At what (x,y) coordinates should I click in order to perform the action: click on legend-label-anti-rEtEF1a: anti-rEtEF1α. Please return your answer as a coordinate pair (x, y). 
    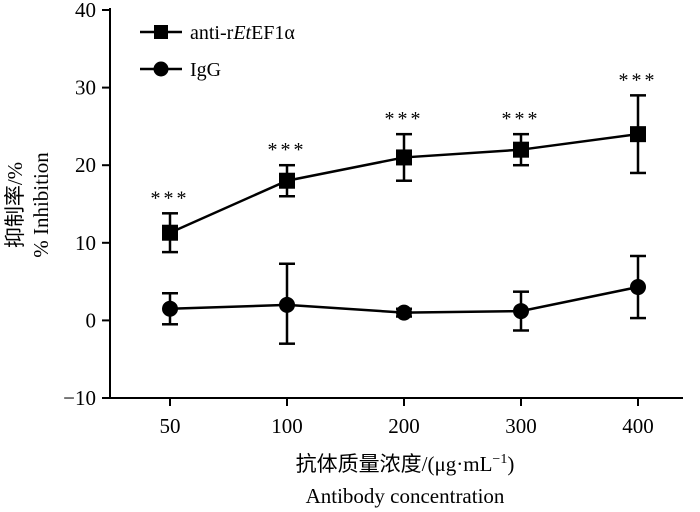
    Looking at the image, I should click on (242, 33).